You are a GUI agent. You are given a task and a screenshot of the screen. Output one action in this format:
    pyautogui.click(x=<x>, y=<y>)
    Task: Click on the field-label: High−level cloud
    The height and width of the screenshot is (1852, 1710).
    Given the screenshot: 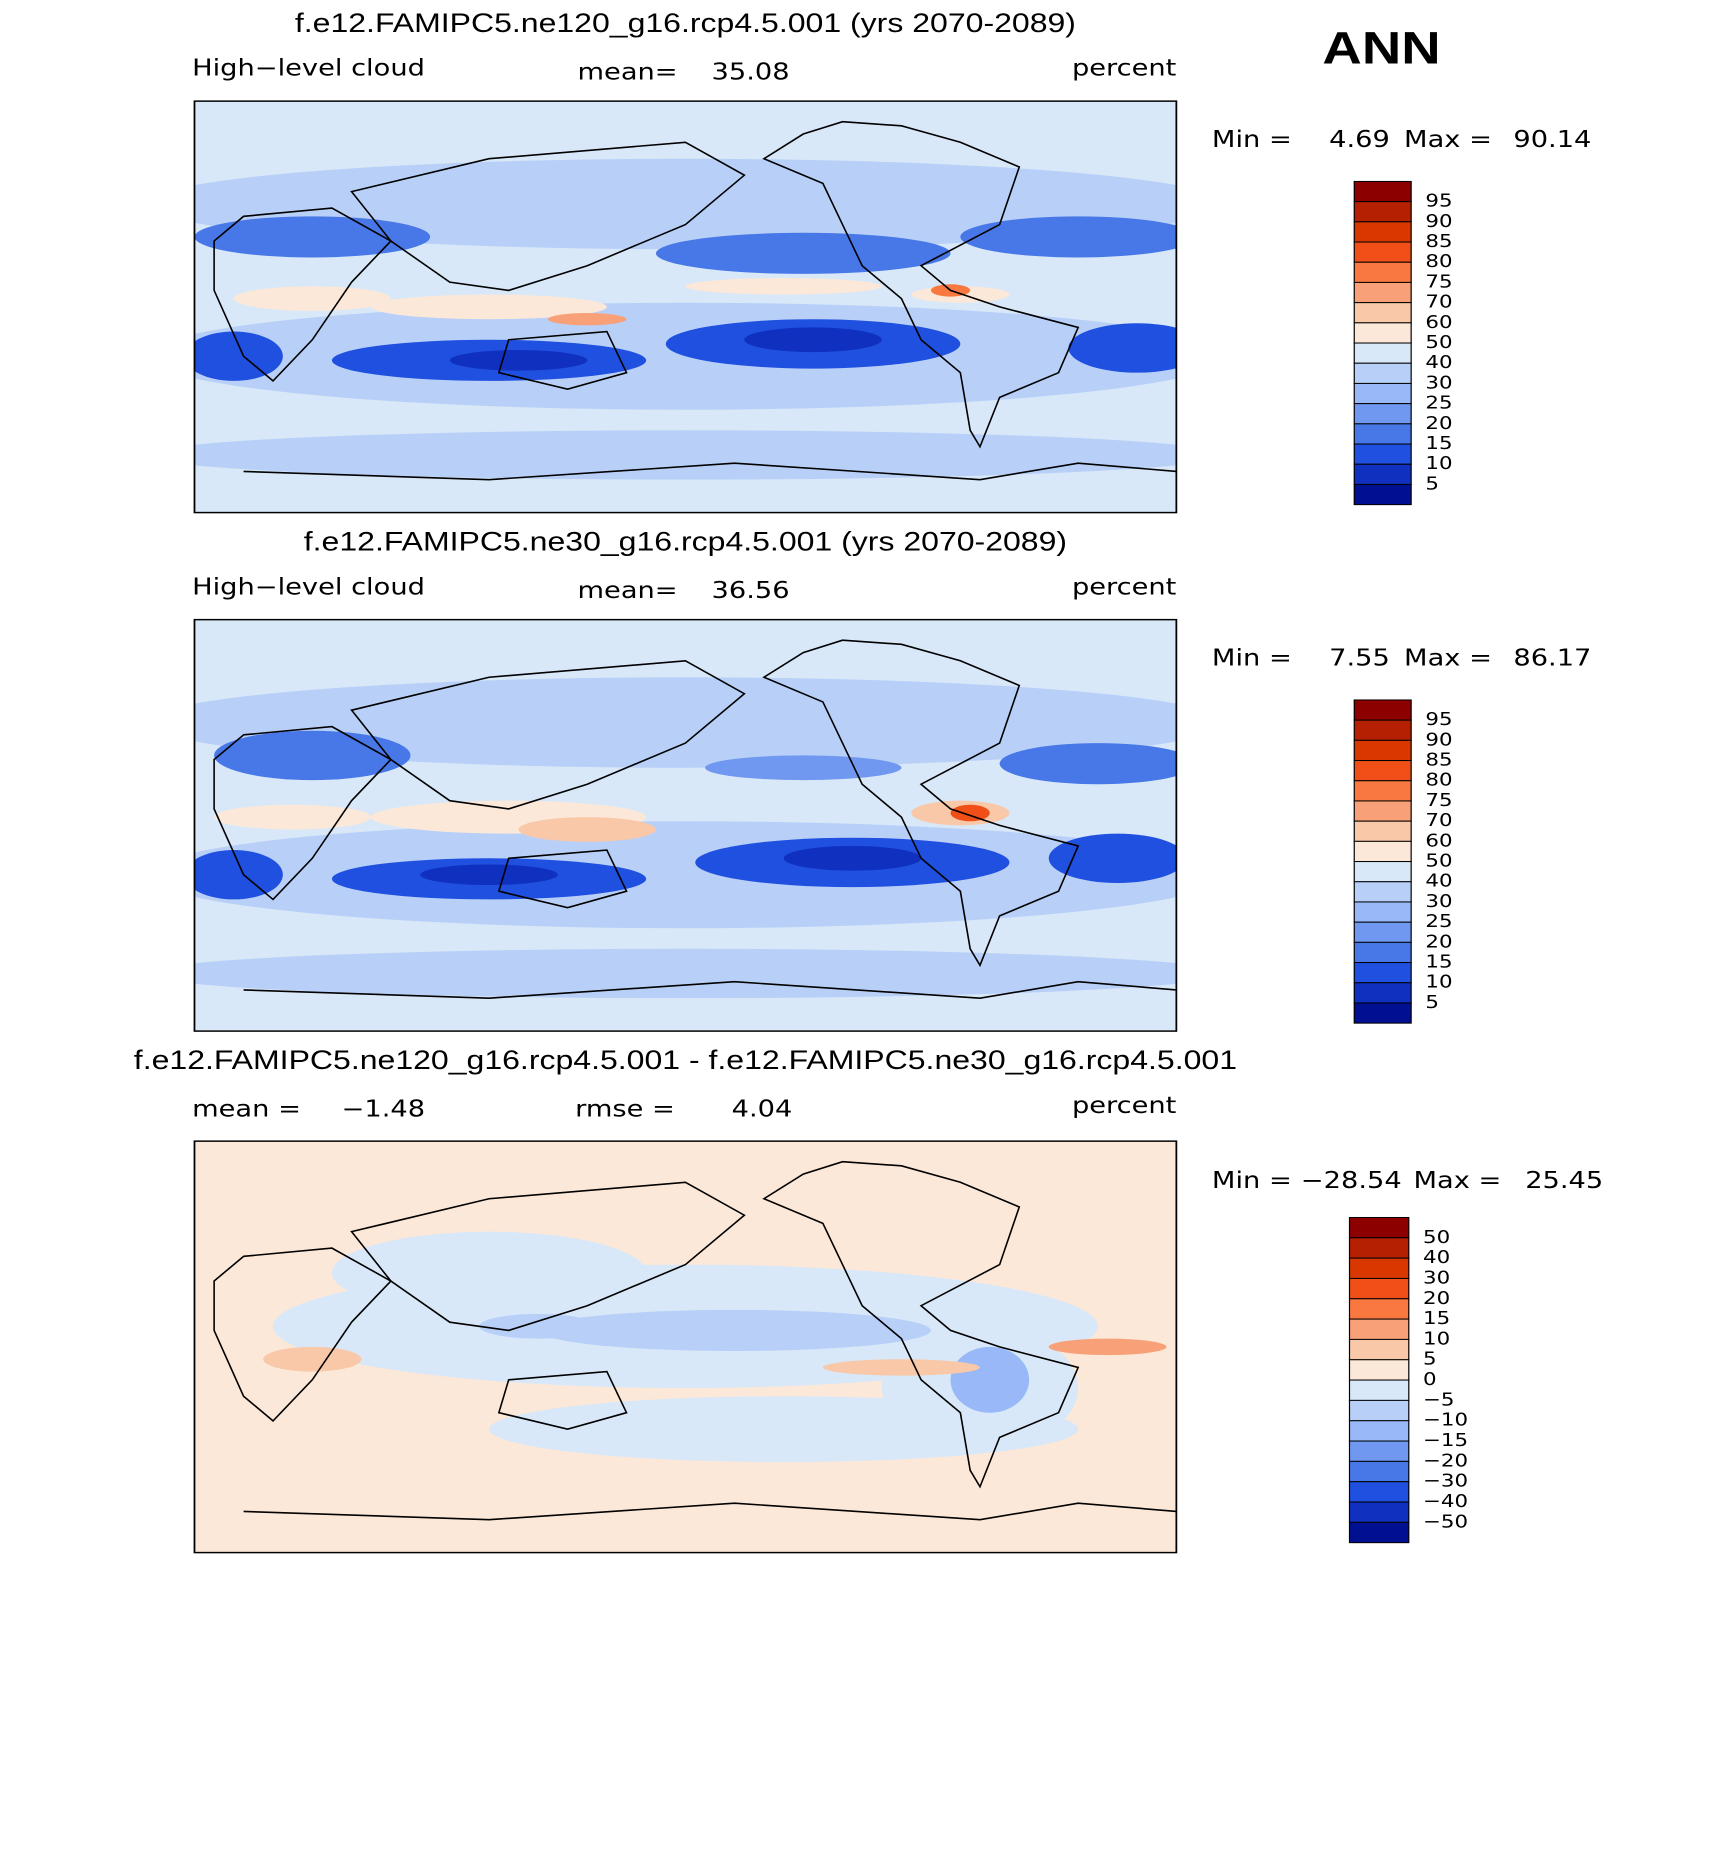 What is the action you would take?
    pyautogui.click(x=308, y=68)
    